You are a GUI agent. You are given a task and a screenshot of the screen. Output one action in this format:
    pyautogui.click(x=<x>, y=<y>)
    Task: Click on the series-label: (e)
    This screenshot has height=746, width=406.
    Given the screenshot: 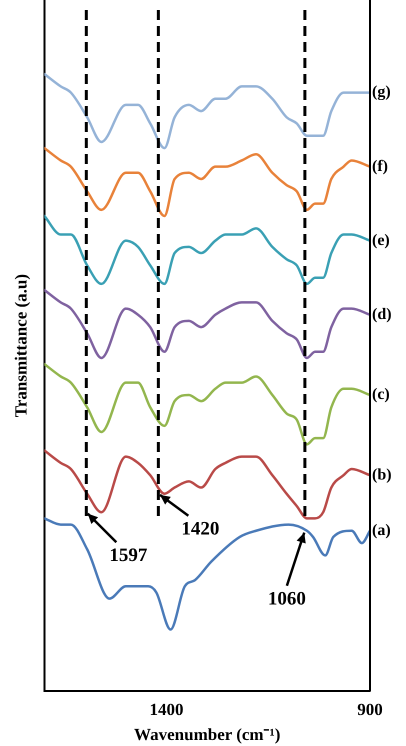 What is the action you would take?
    pyautogui.click(x=381, y=240)
    